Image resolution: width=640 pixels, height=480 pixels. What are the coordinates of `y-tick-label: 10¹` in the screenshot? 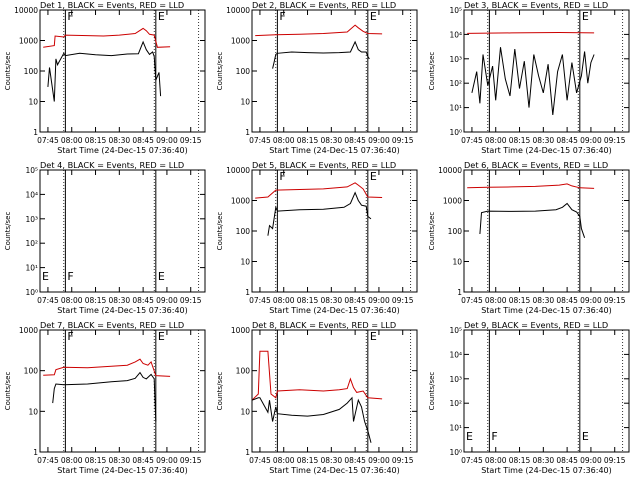 It's located at (455, 108).